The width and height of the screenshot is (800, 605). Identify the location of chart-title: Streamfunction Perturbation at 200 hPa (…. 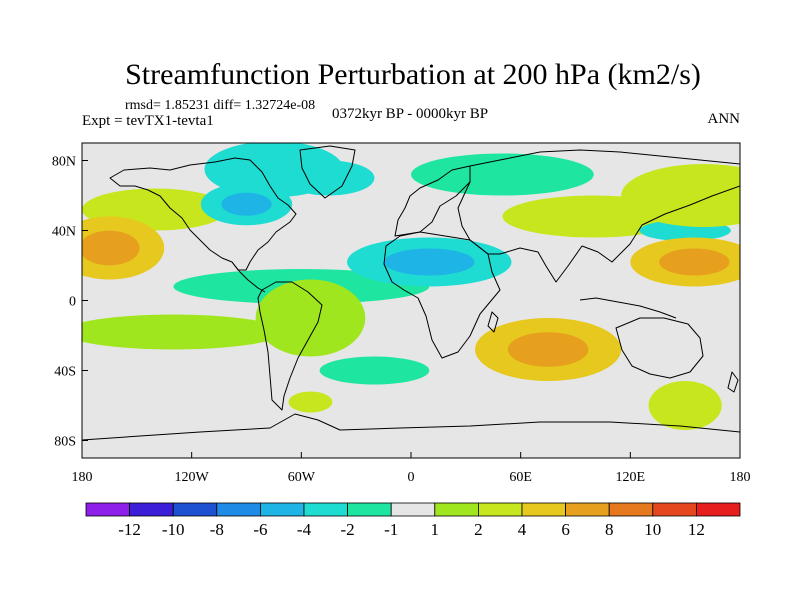
(413, 74).